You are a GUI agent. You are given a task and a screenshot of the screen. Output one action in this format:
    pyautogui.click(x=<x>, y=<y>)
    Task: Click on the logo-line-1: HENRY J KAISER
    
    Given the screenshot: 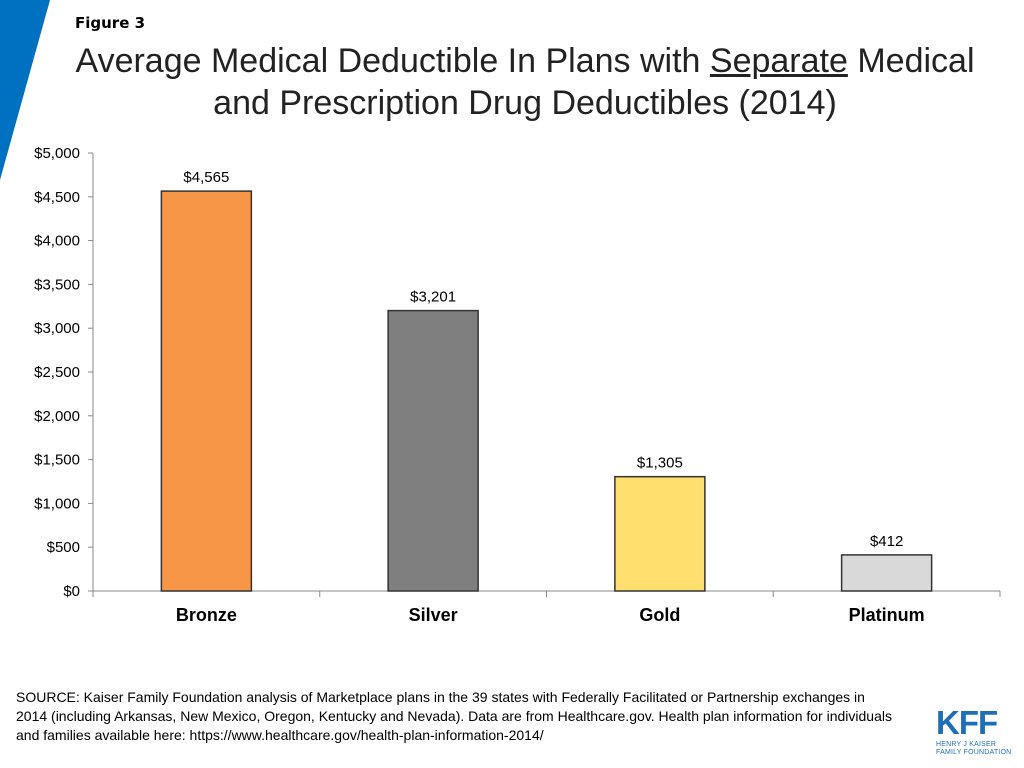 What is the action you would take?
    pyautogui.click(x=966, y=744)
    